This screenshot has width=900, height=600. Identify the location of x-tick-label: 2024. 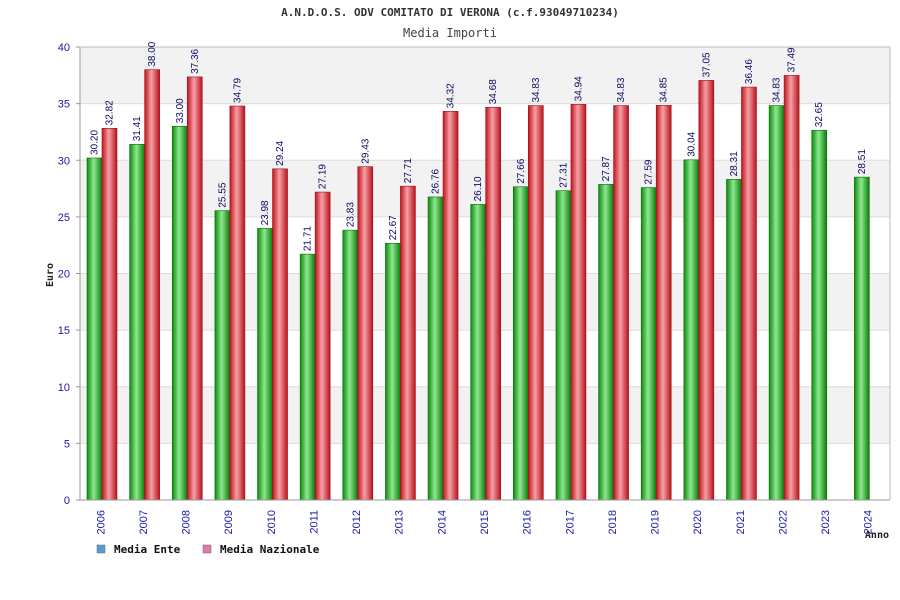
(869, 522).